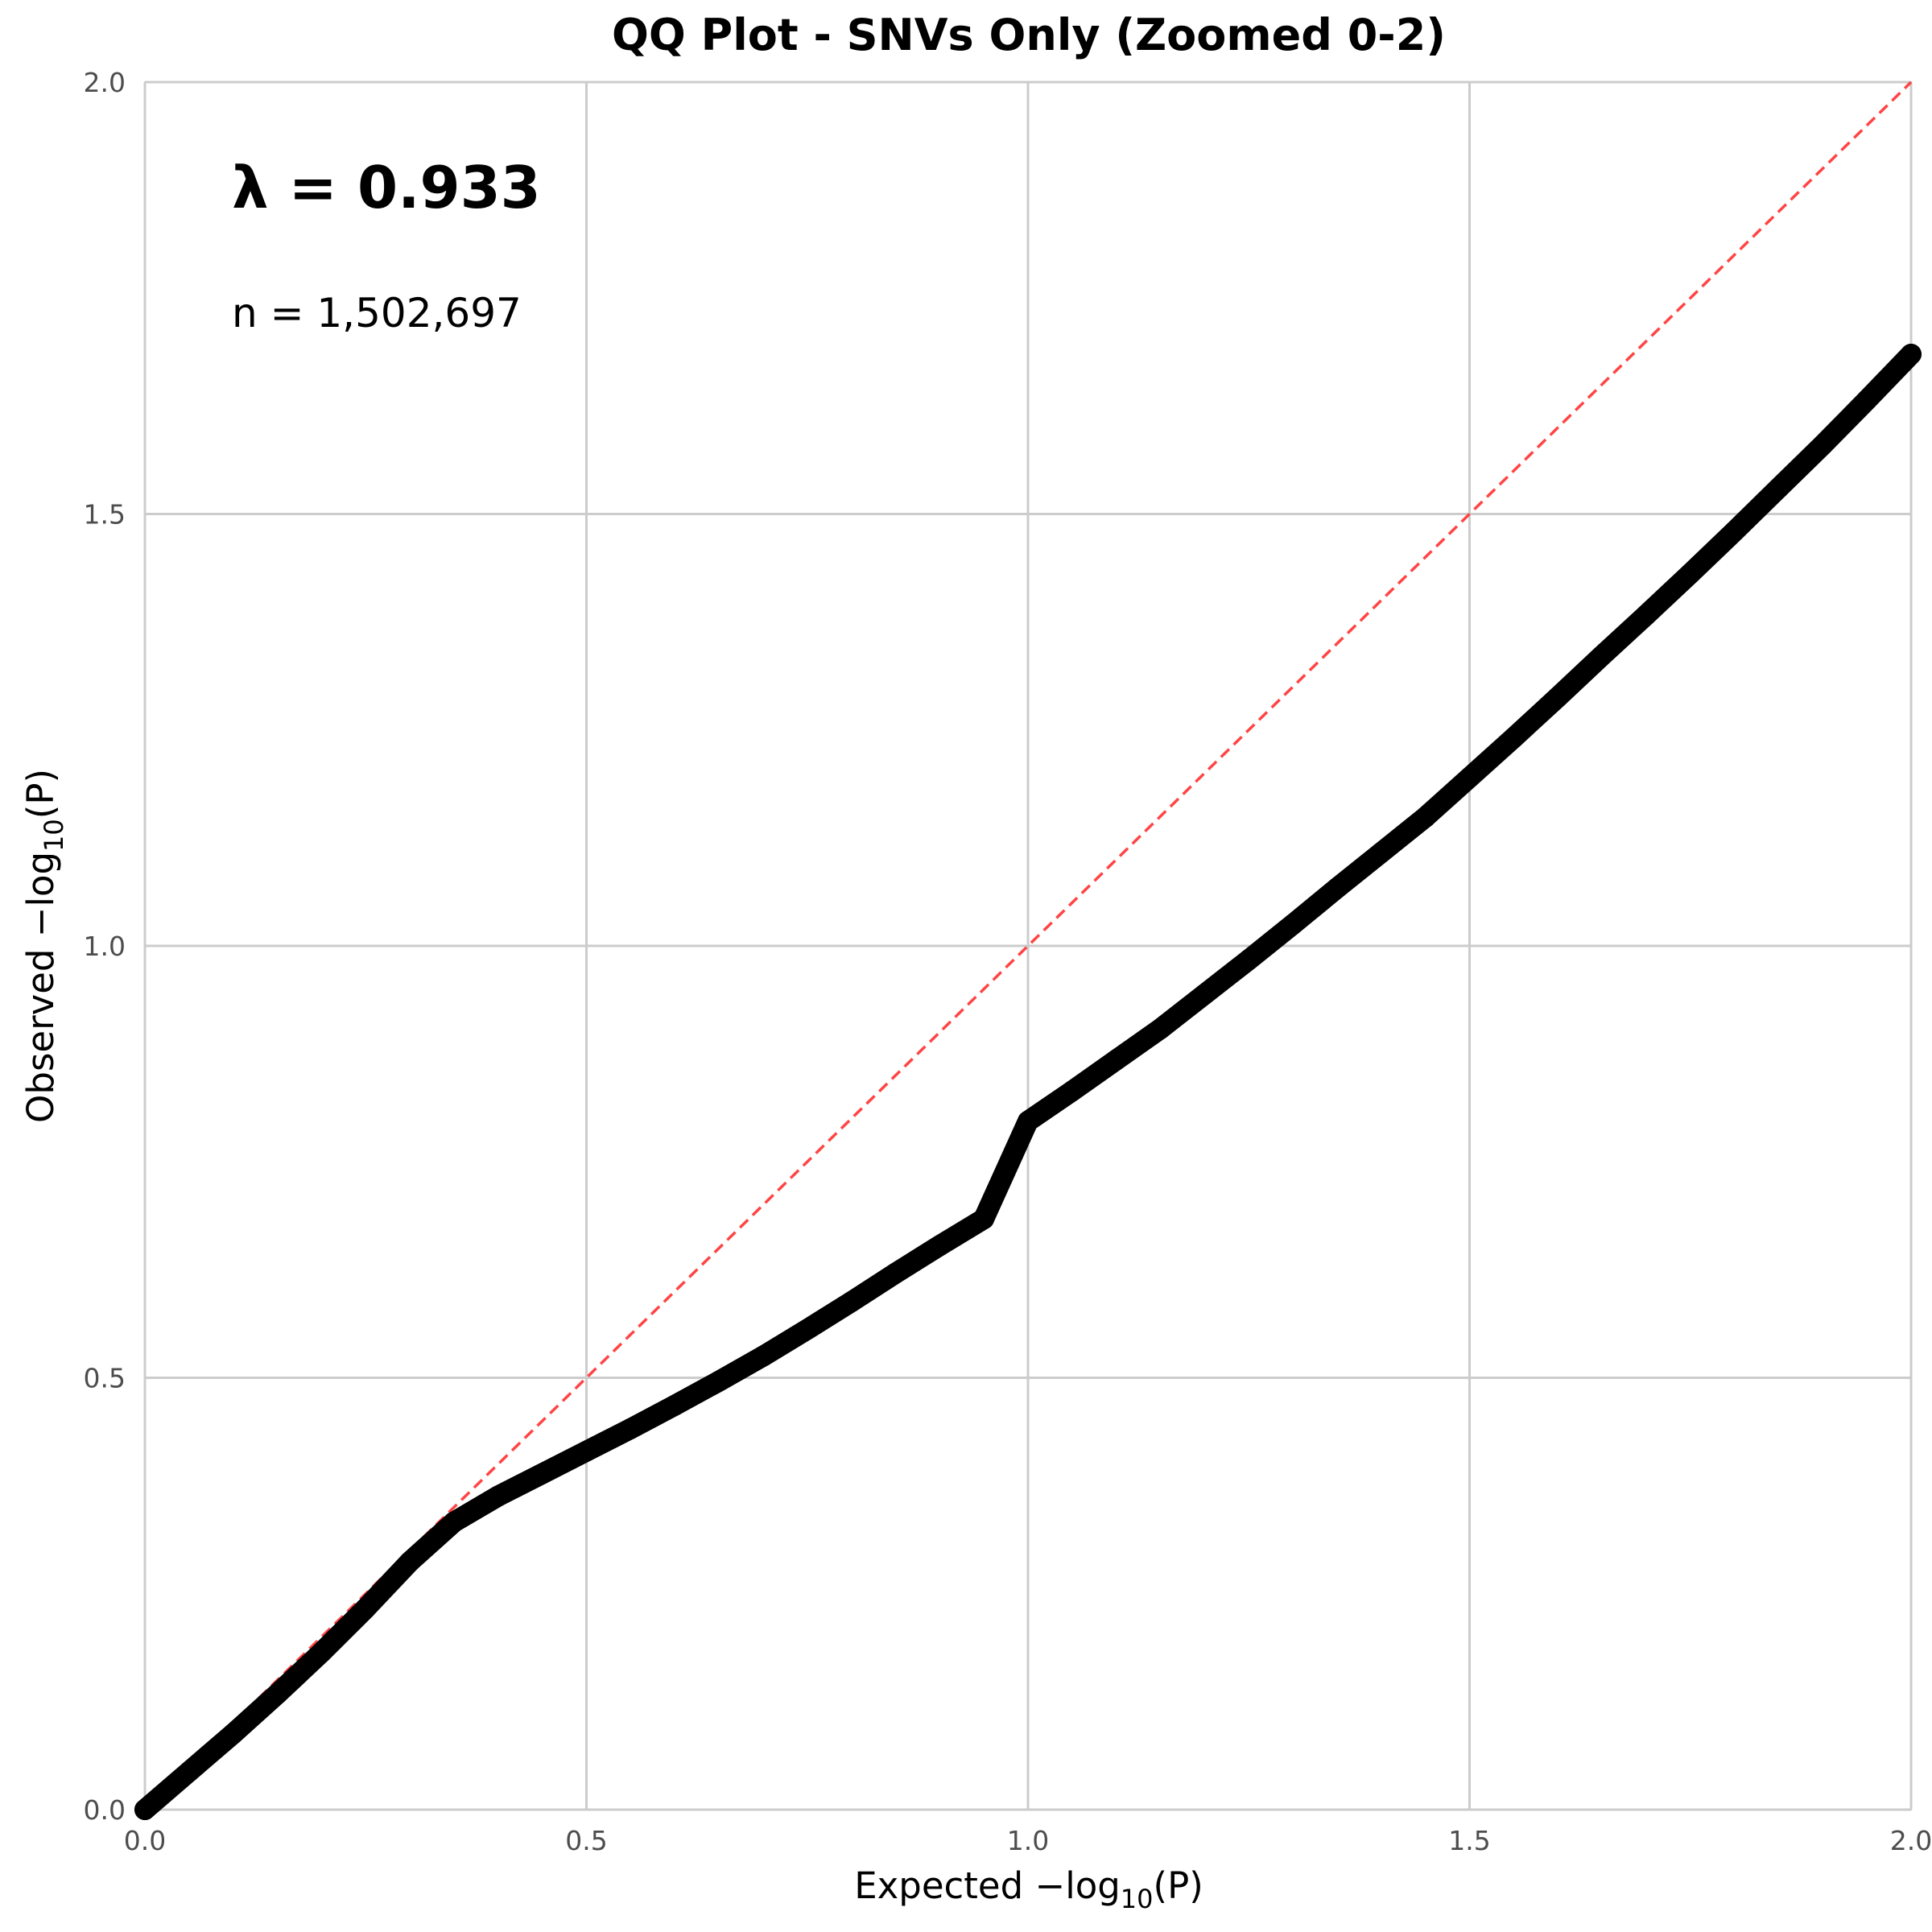 Image resolution: width=1932 pixels, height=1932 pixels. What do you see at coordinates (105, 82) in the screenshot?
I see `y-tick-label: 2.0` at bounding box center [105, 82].